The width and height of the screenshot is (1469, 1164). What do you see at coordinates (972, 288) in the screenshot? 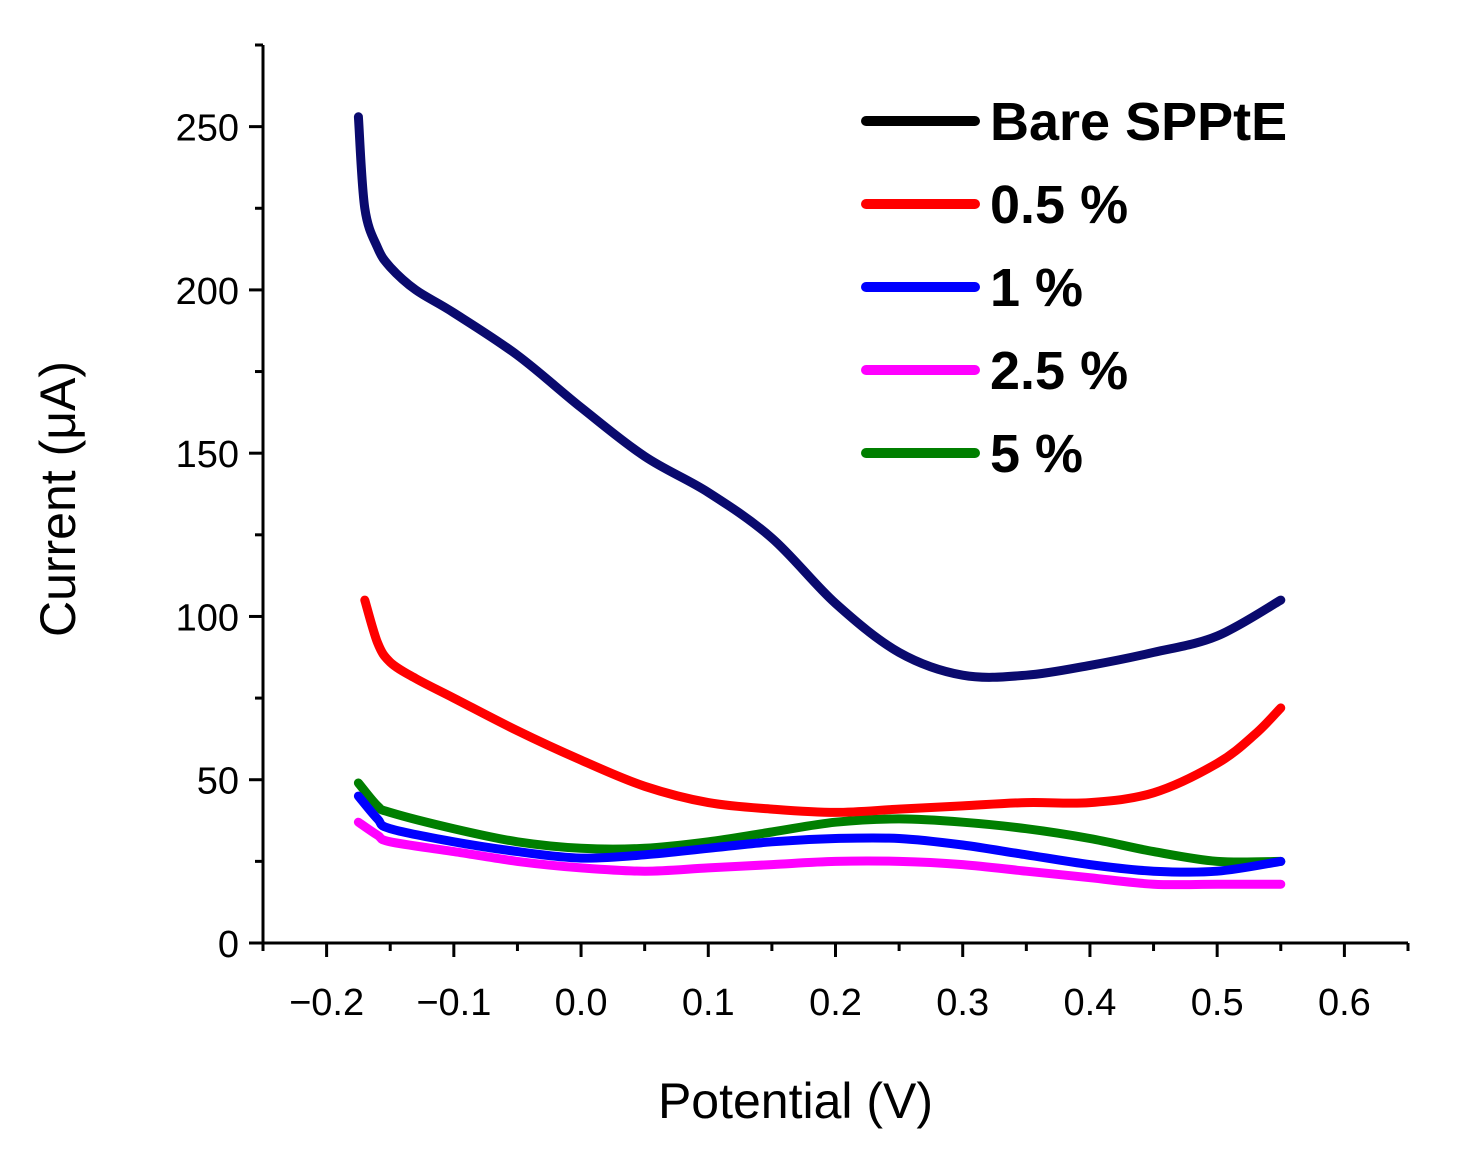
I see `legend-item-1: 1 %` at bounding box center [972, 288].